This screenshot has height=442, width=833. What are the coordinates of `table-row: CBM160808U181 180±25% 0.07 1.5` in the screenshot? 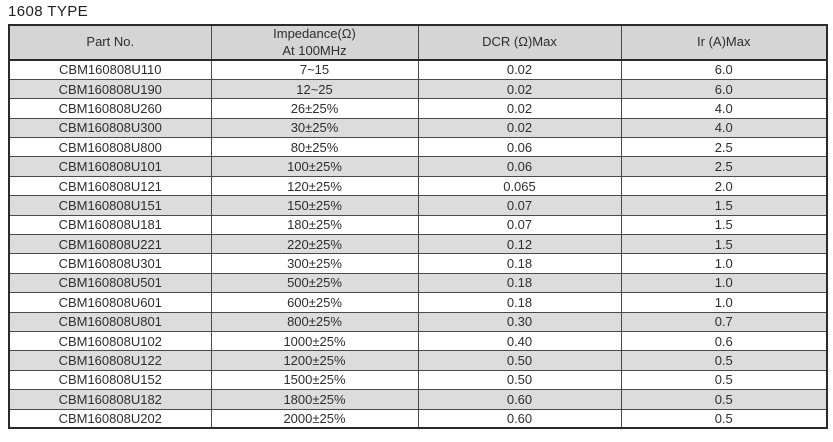 It's located at (418, 225).